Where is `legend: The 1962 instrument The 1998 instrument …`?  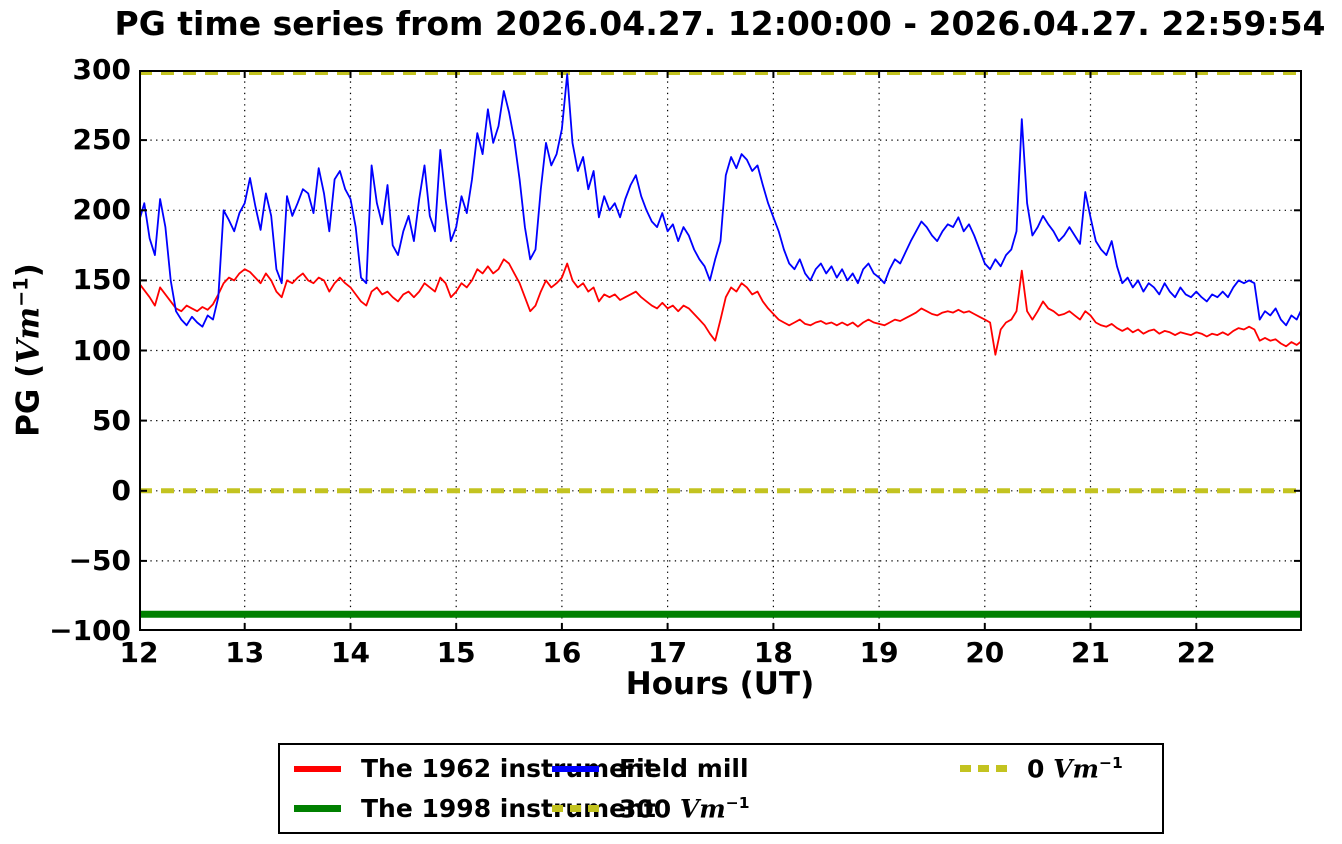
legend: The 1962 instrument The 1998 instrument … is located at coordinates (721, 788).